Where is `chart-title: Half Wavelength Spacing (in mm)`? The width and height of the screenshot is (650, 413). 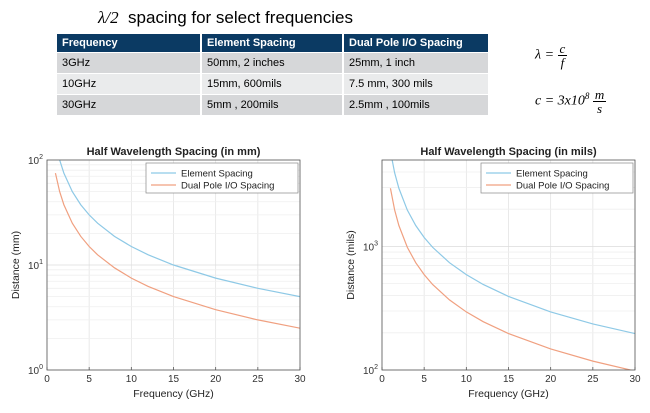 chart-title: Half Wavelength Spacing (in mm) is located at coordinates (174, 152).